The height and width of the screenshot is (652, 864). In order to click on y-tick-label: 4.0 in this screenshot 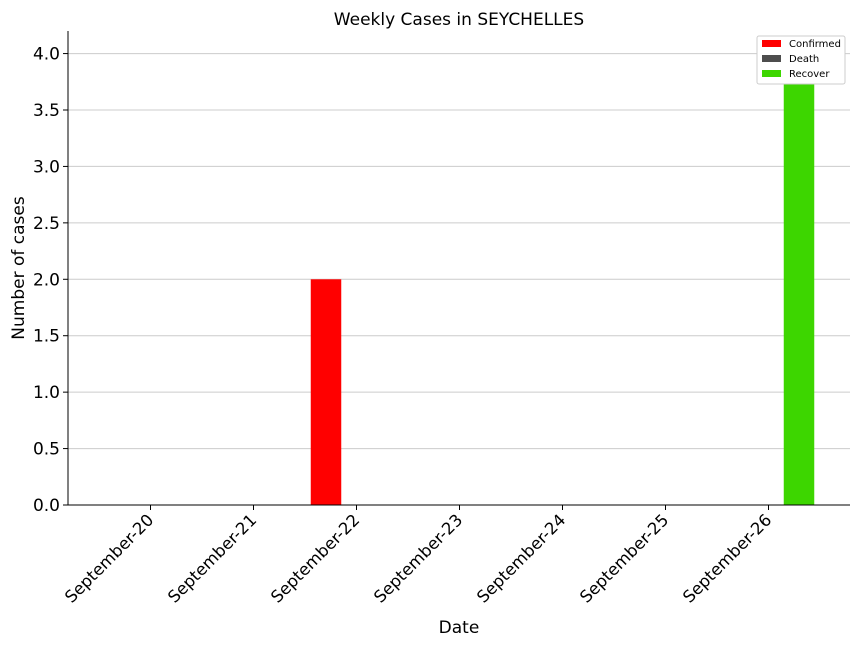, I will do `click(46, 55)`.